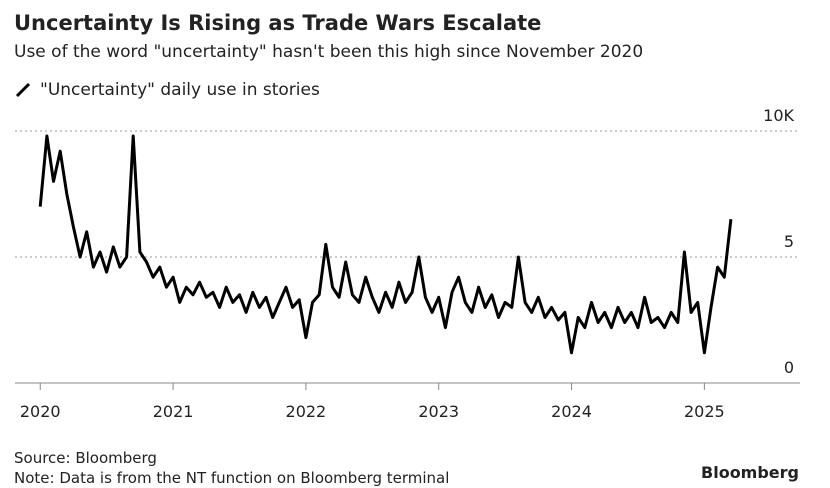  I want to click on x-tick-label: 2021, so click(173, 411).